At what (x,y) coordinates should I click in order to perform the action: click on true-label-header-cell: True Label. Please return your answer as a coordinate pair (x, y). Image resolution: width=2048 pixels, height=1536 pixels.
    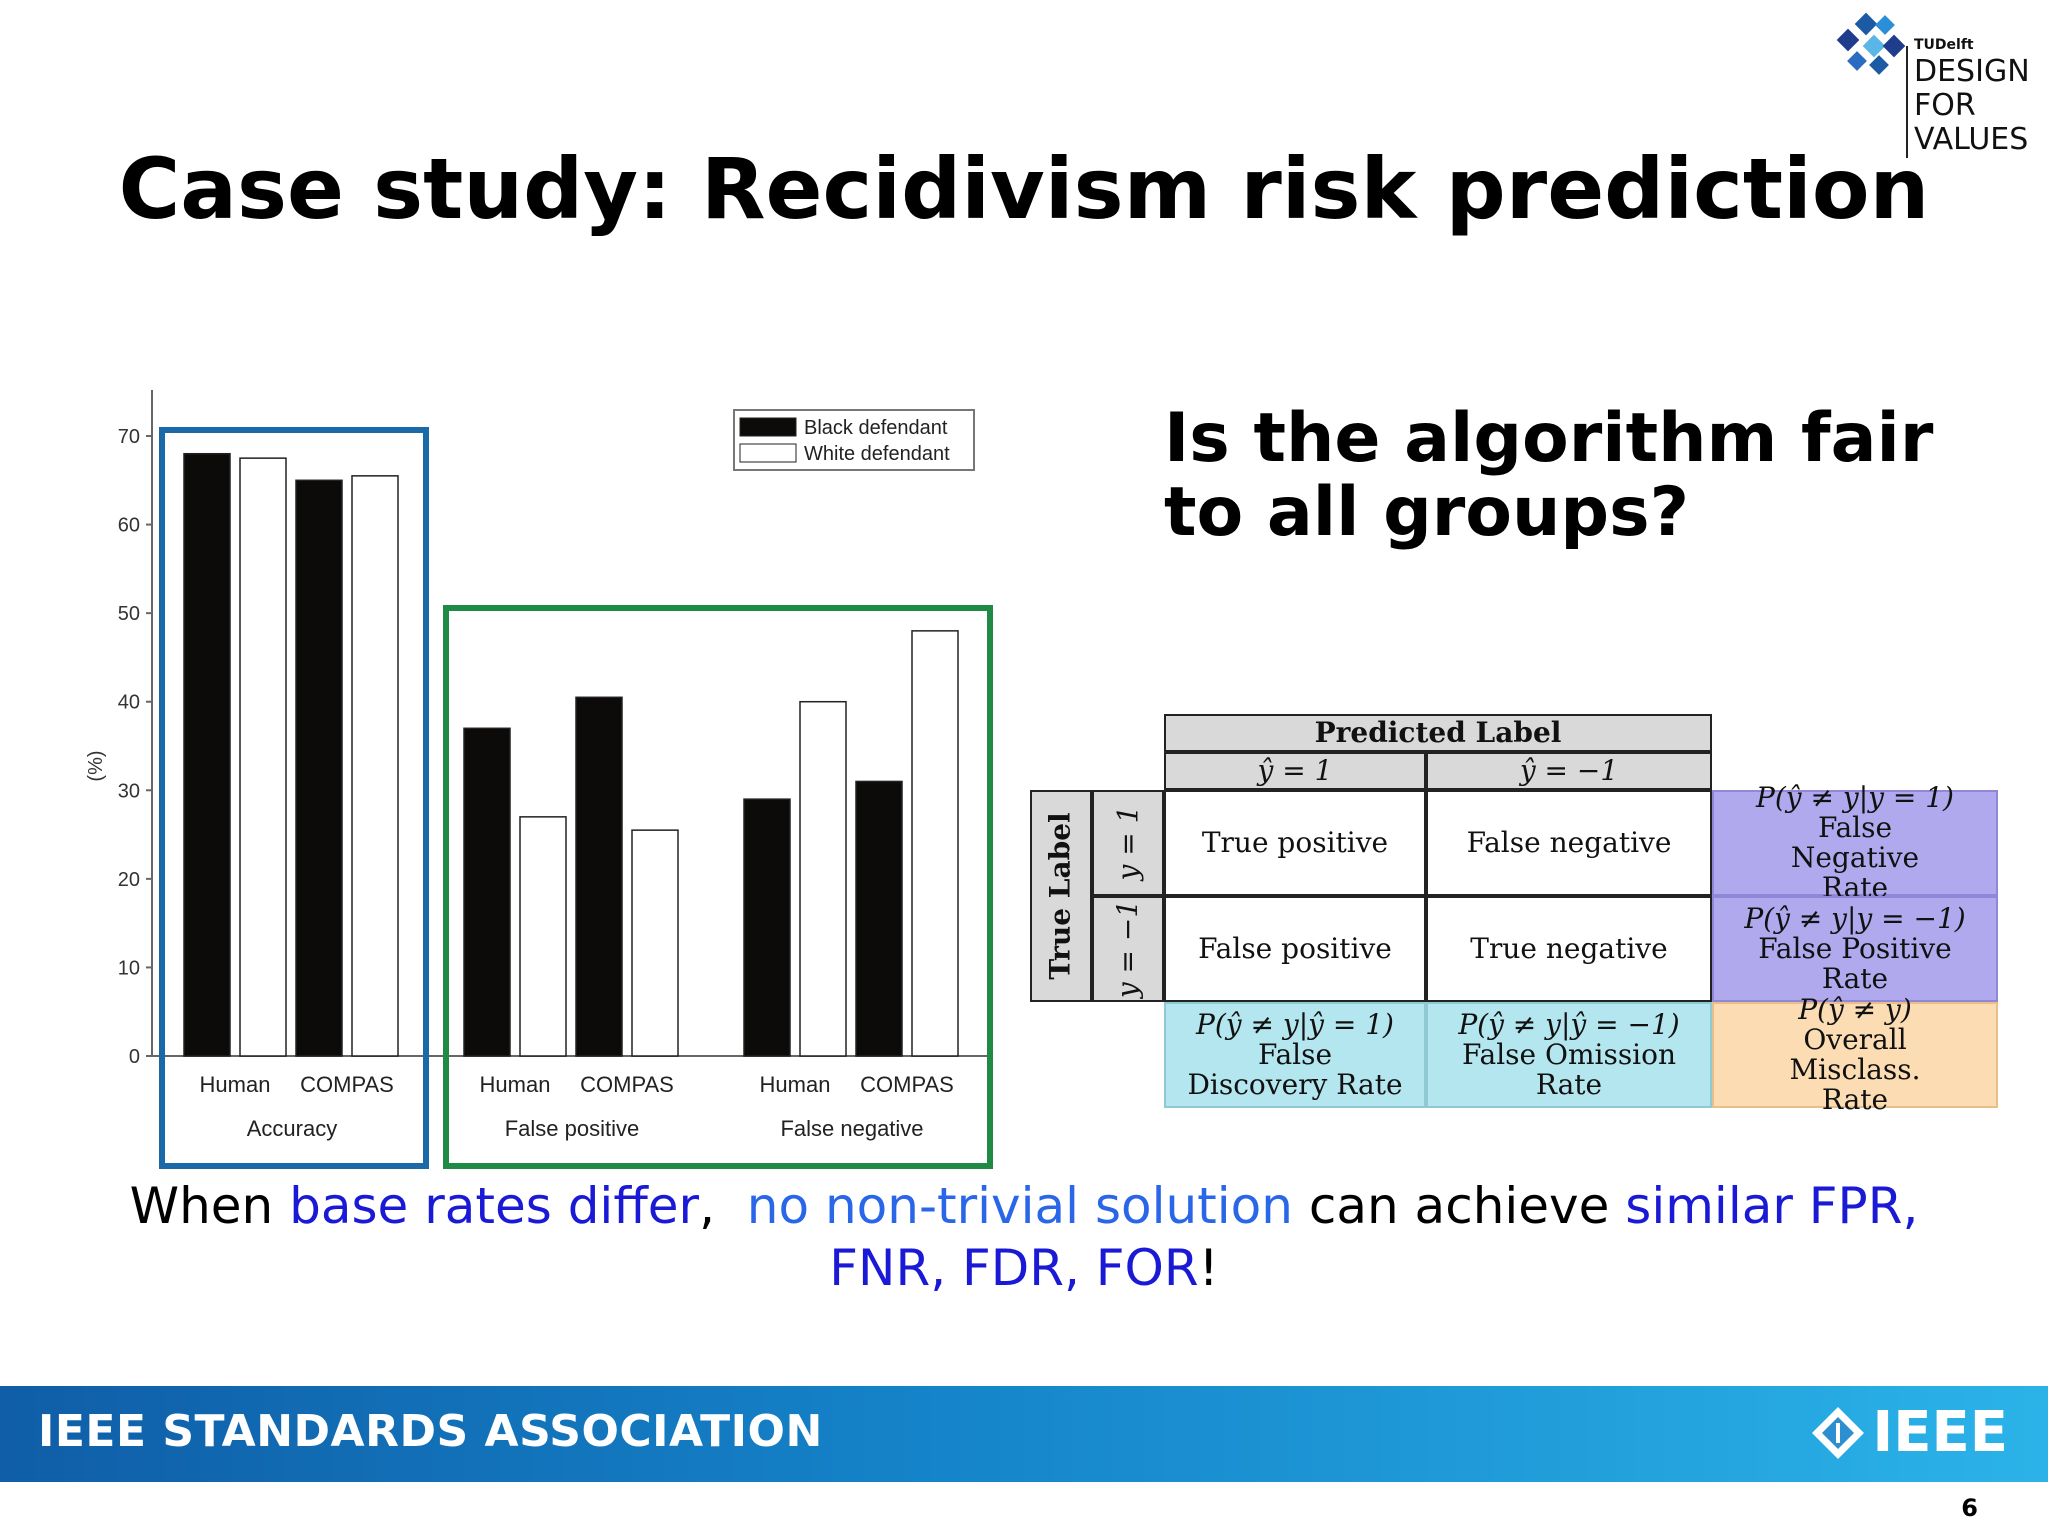
    Looking at the image, I should click on (1061, 896).